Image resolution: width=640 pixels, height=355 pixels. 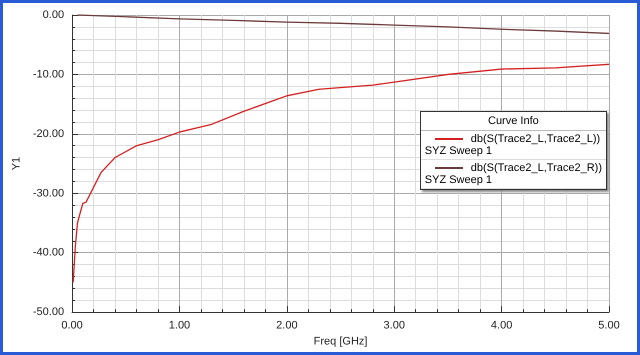 I want to click on y-tick-label: -30.00, so click(x=48, y=193).